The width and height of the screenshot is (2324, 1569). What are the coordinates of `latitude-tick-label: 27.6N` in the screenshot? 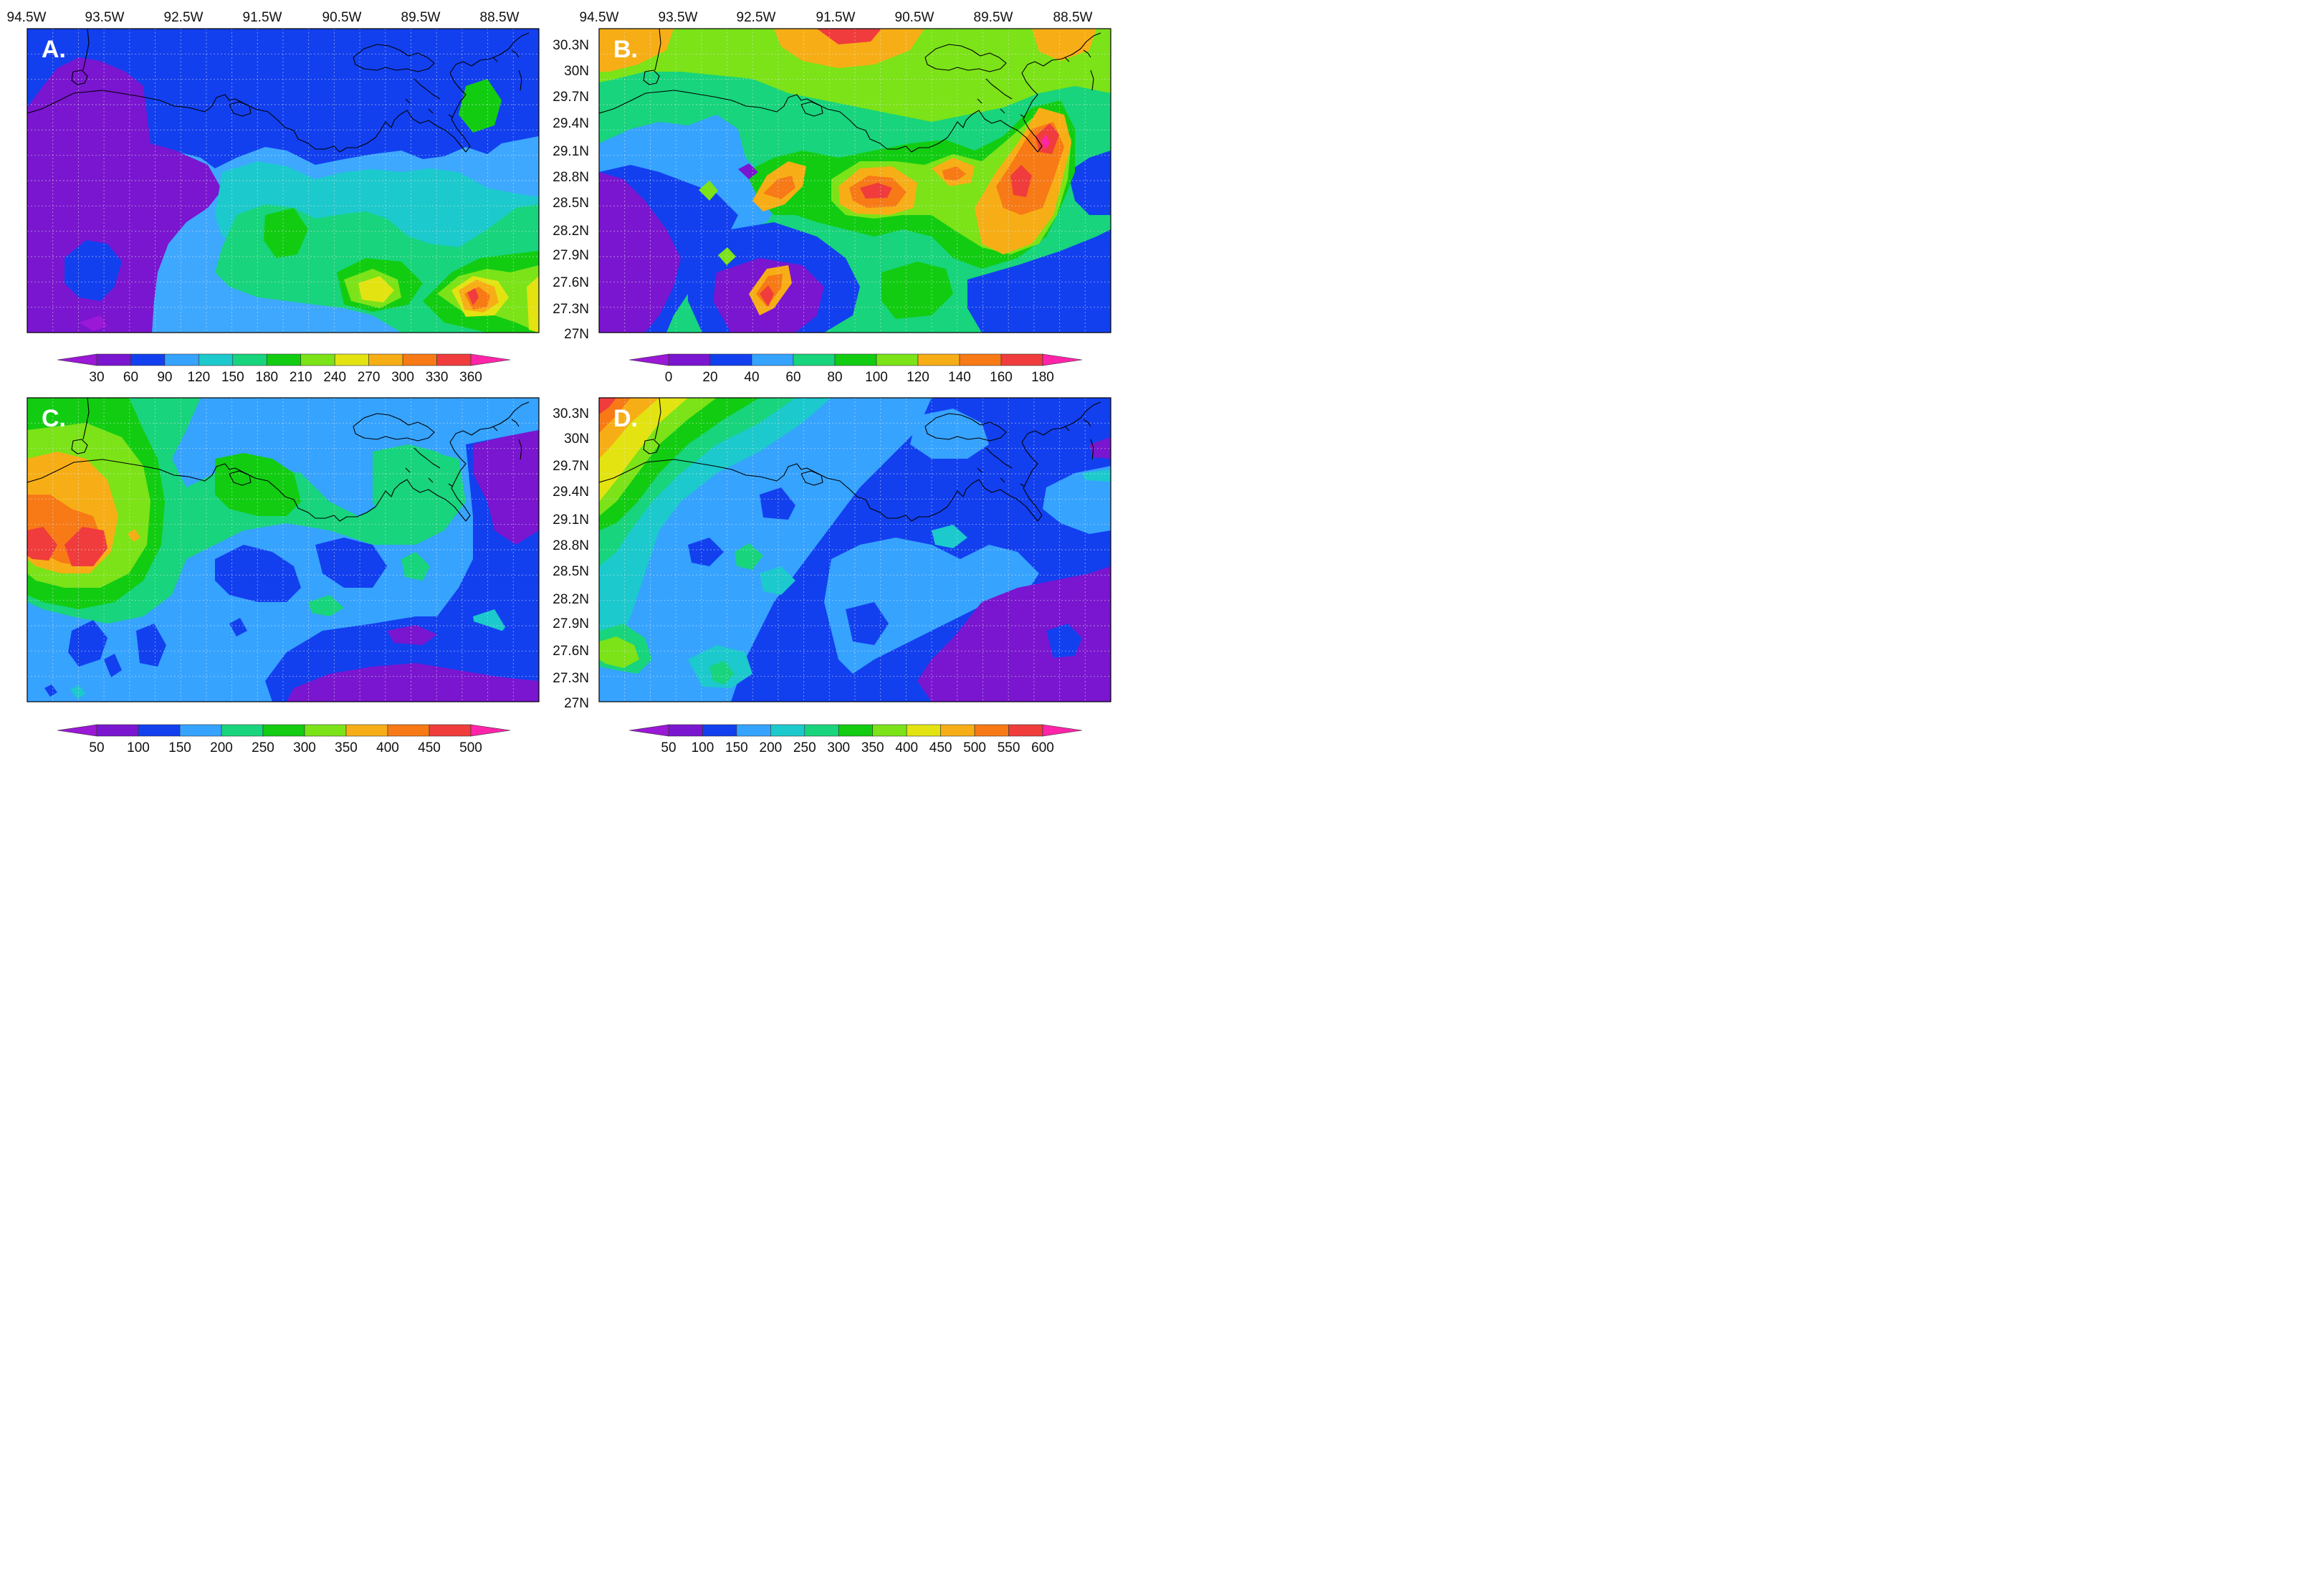 It's located at (571, 282).